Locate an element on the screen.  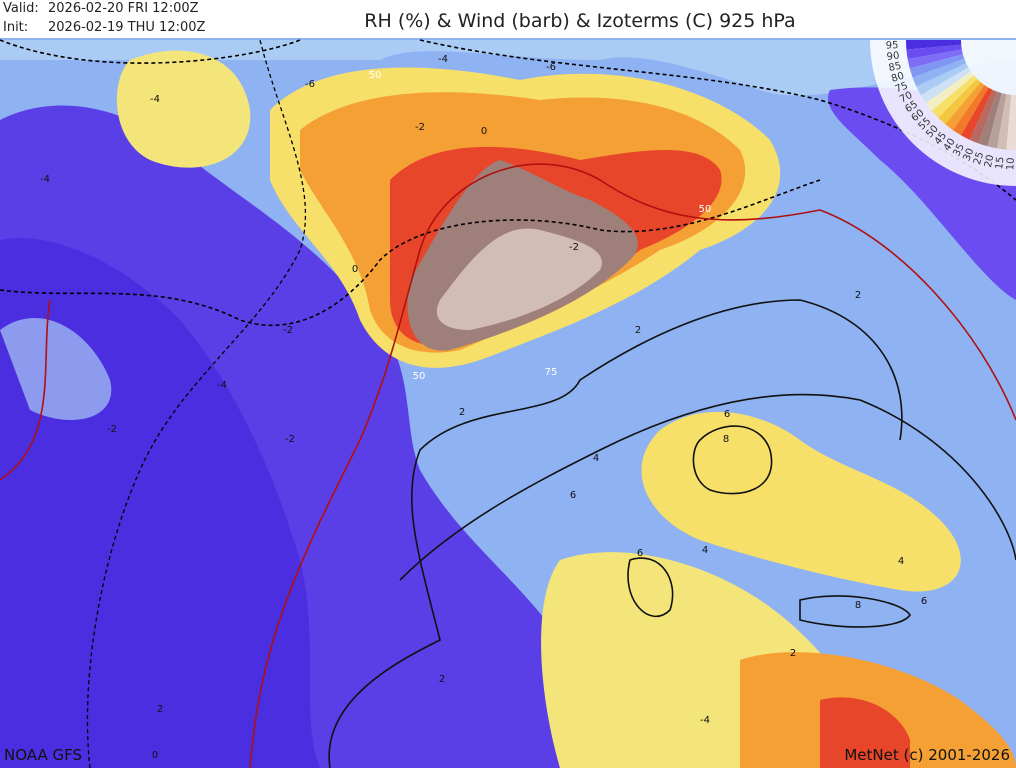
legend-label: 75 is located at coordinates (902, 87).